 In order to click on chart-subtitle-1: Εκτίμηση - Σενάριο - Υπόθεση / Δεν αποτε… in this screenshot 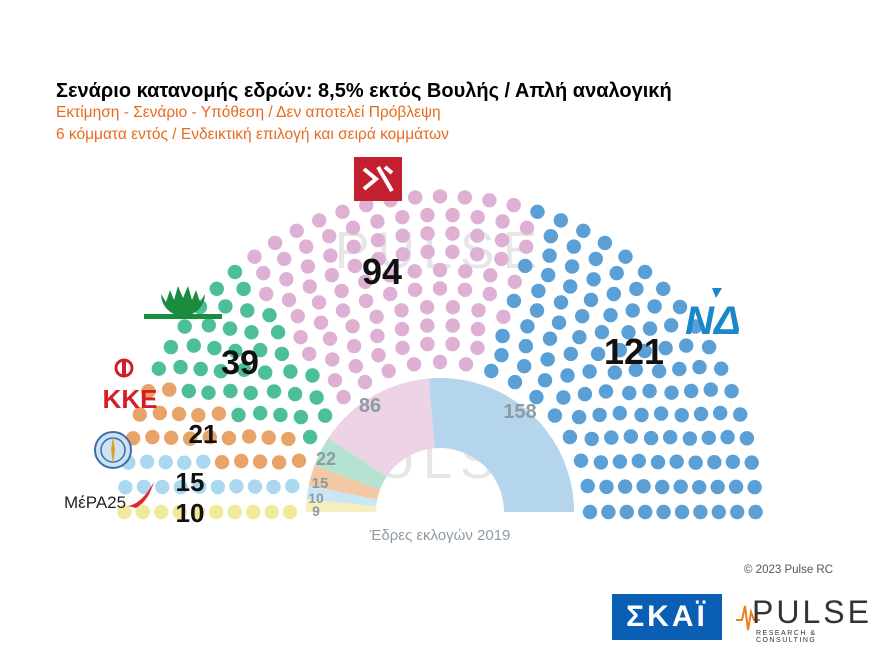, I will do `click(248, 112)`.